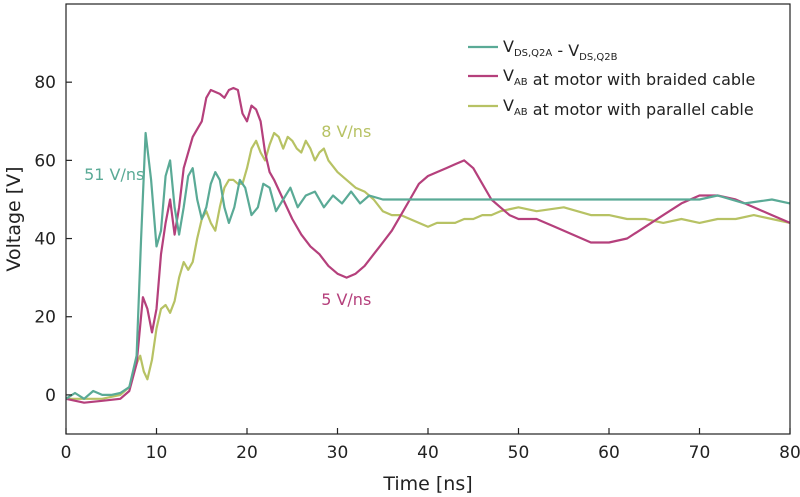  What do you see at coordinates (66, 453) in the screenshot?
I see `x-tick-label: 0` at bounding box center [66, 453].